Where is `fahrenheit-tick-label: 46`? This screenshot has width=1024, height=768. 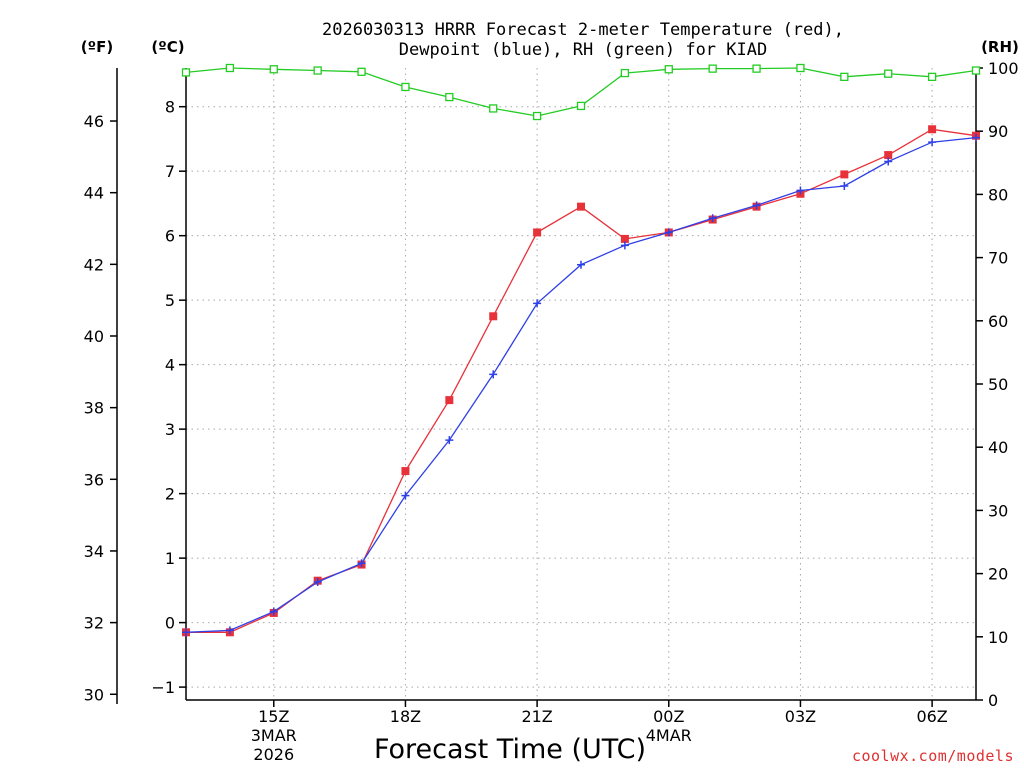 fahrenheit-tick-label: 46 is located at coordinates (94, 121).